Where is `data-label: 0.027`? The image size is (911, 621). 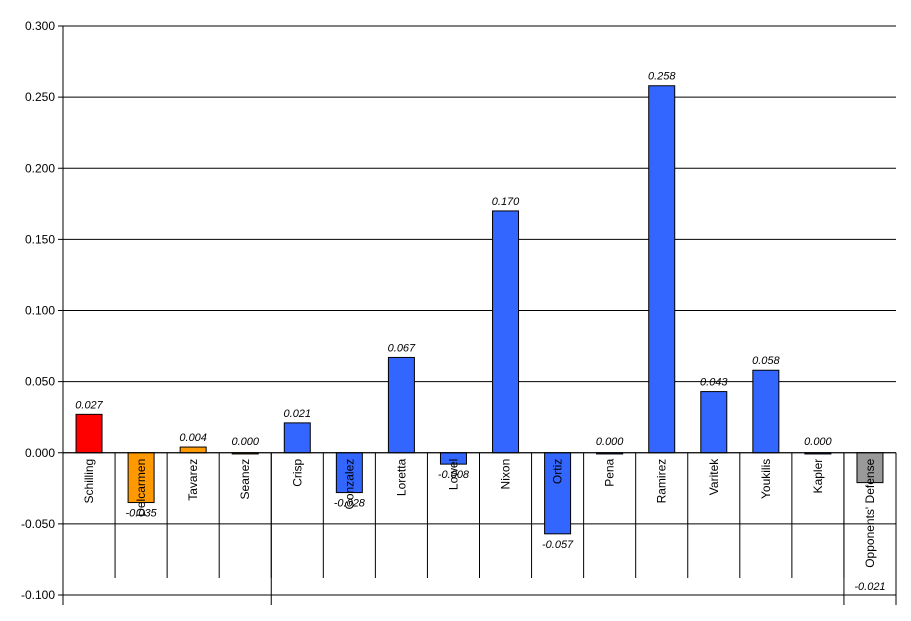
data-label: 0.027 is located at coordinates (89, 405).